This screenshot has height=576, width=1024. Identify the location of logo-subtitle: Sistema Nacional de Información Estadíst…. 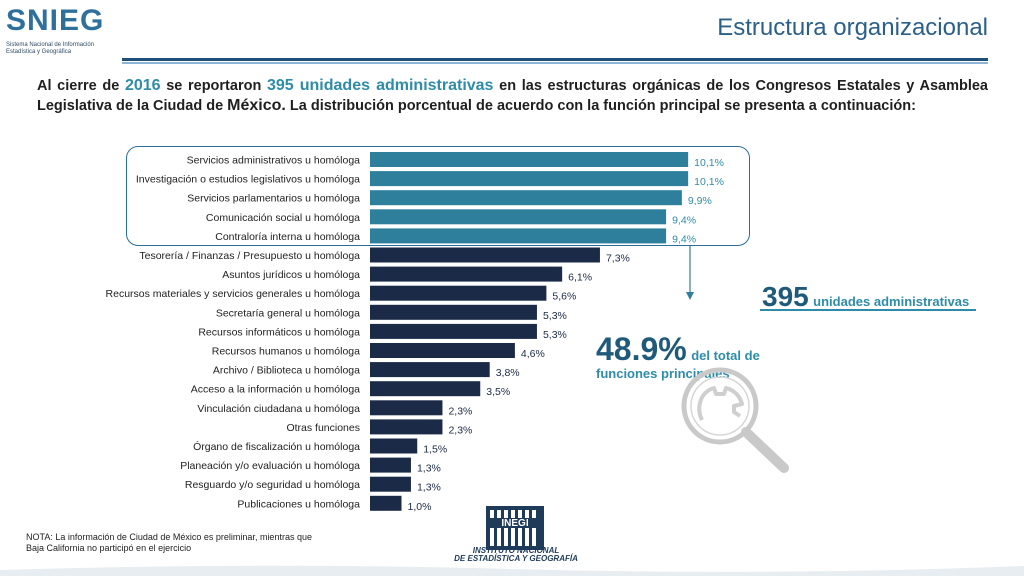
(66, 49).